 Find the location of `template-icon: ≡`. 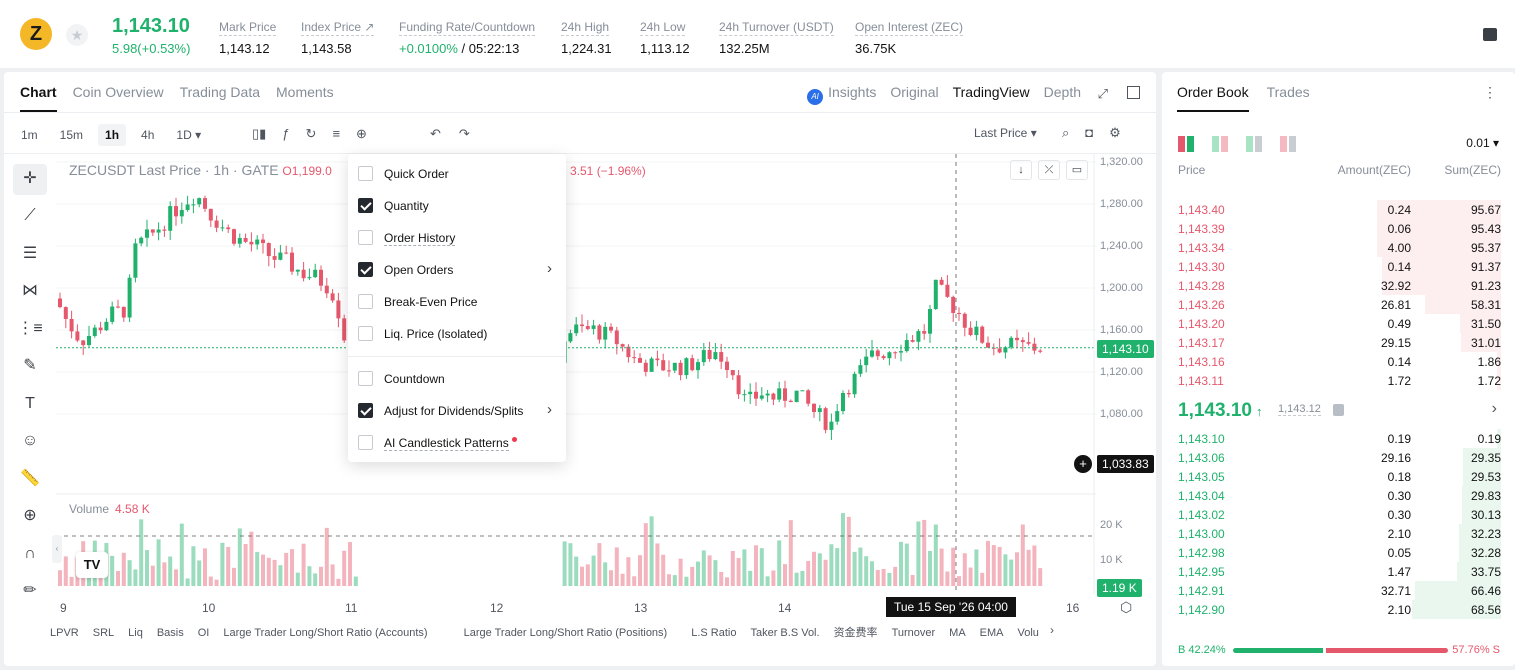

template-icon: ≡ is located at coordinates (336, 133).